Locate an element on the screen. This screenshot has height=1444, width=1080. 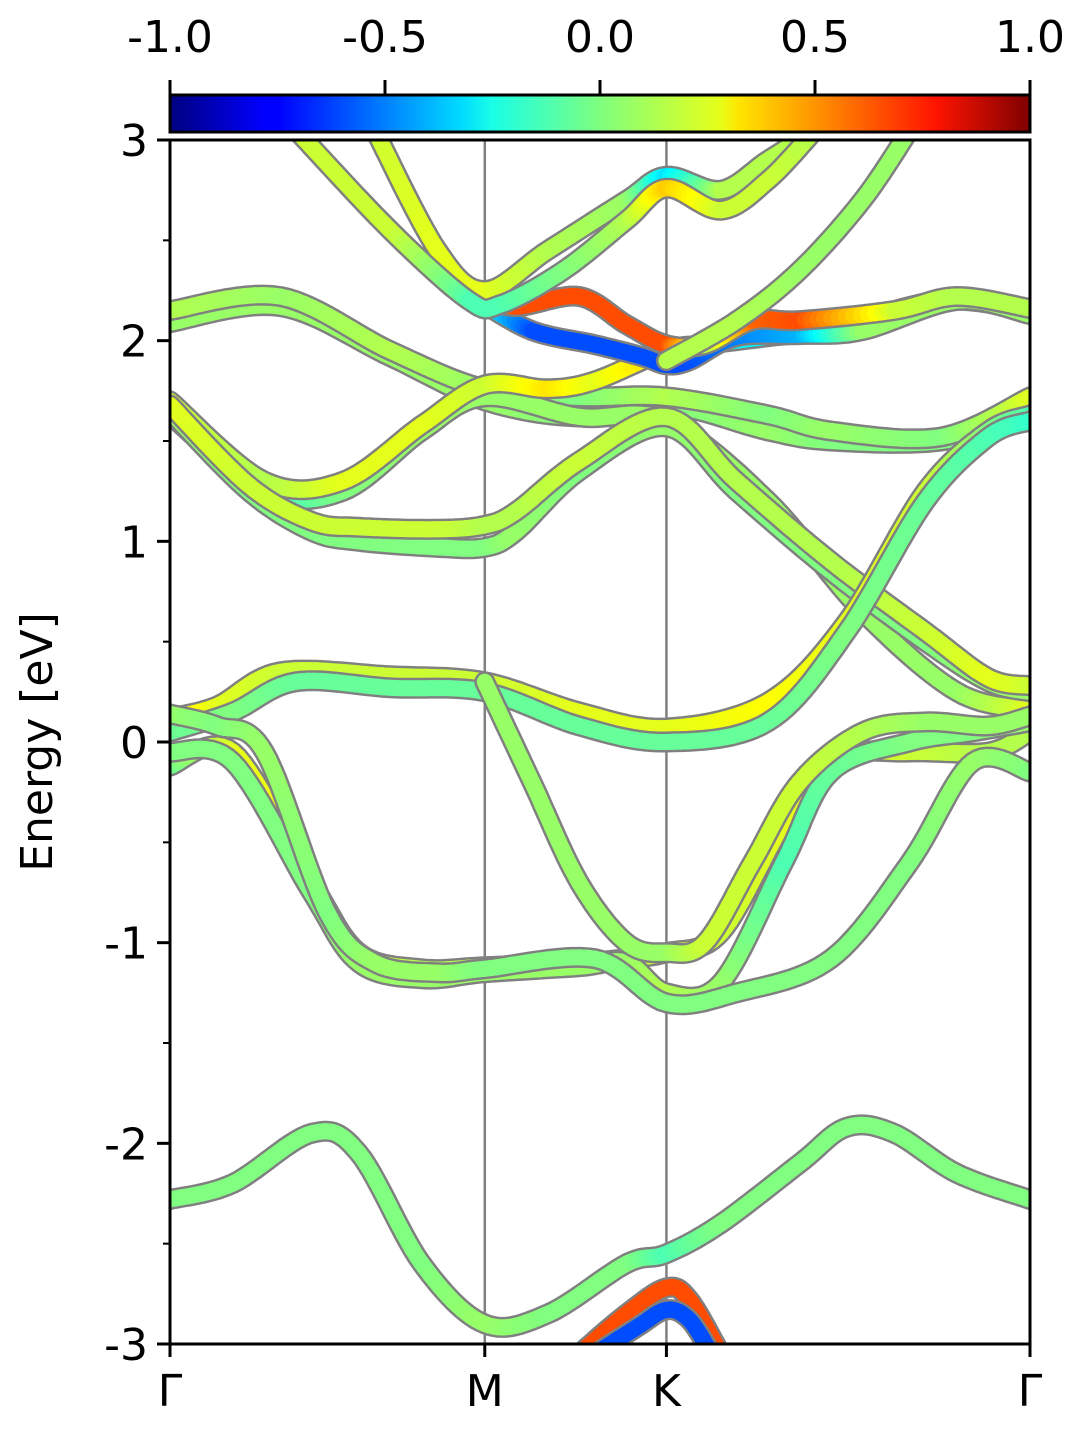
y-tick-label: 0 is located at coordinates (134, 743).